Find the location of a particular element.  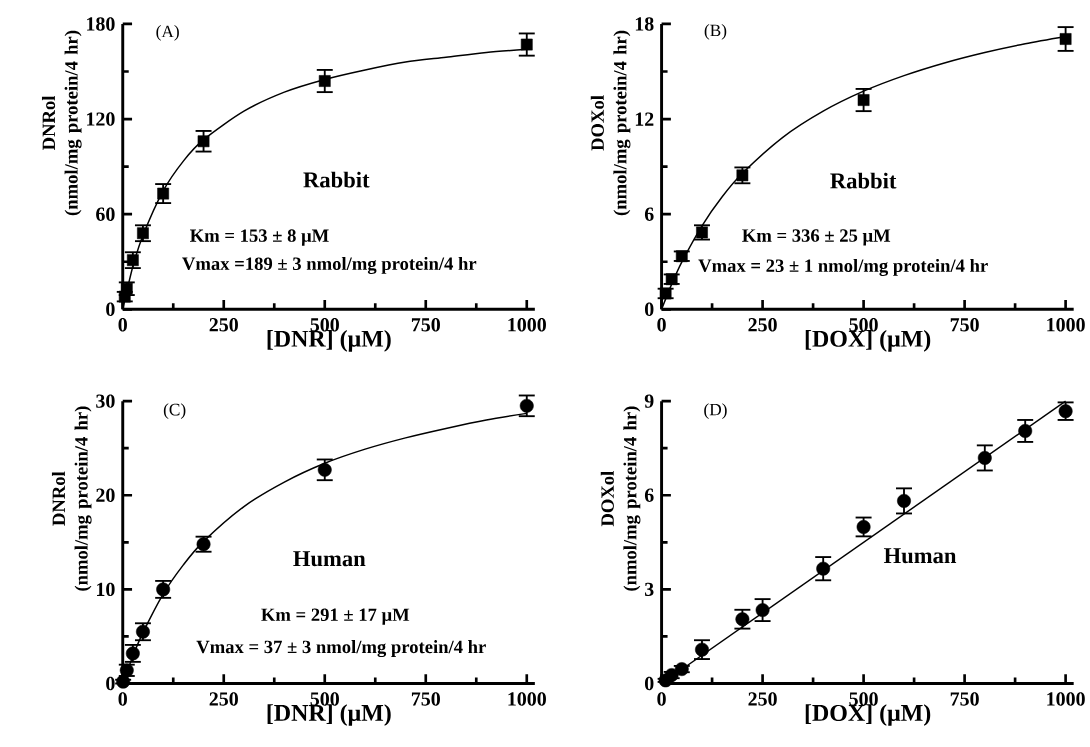

y-tick-label: 30 is located at coordinates (105, 401).